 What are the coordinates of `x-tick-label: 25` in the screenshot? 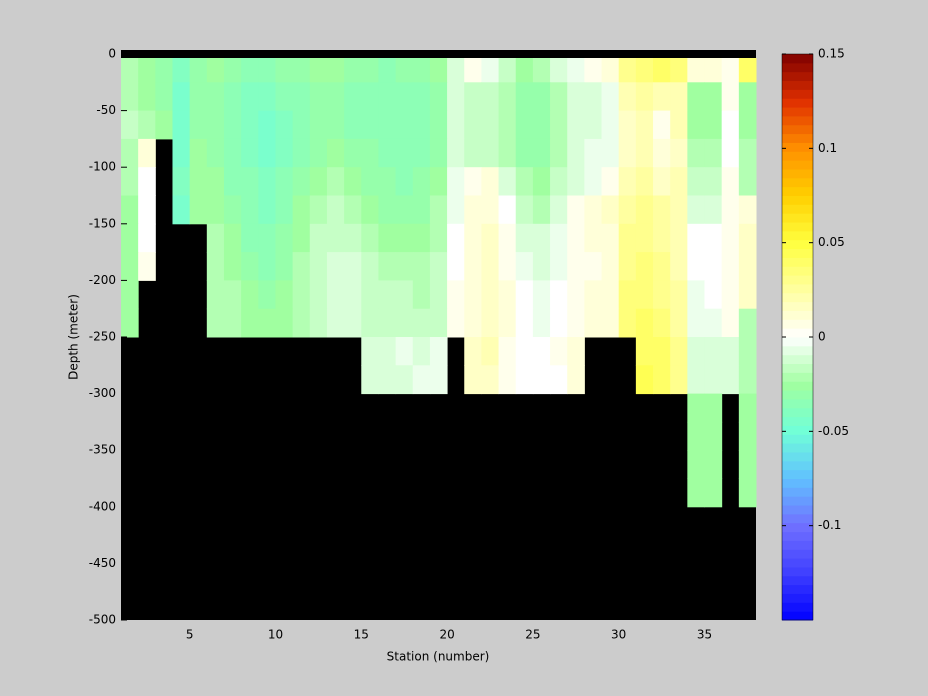 It's located at (532, 635).